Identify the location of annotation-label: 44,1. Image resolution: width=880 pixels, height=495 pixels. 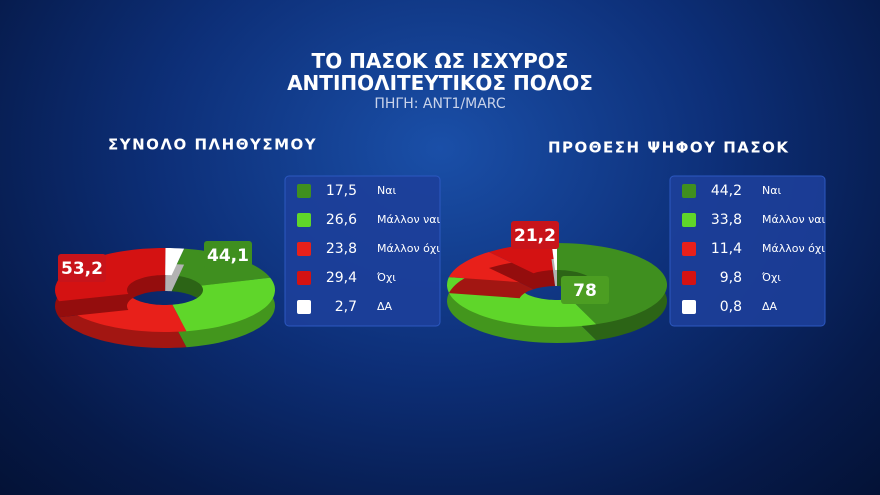
(228, 256).